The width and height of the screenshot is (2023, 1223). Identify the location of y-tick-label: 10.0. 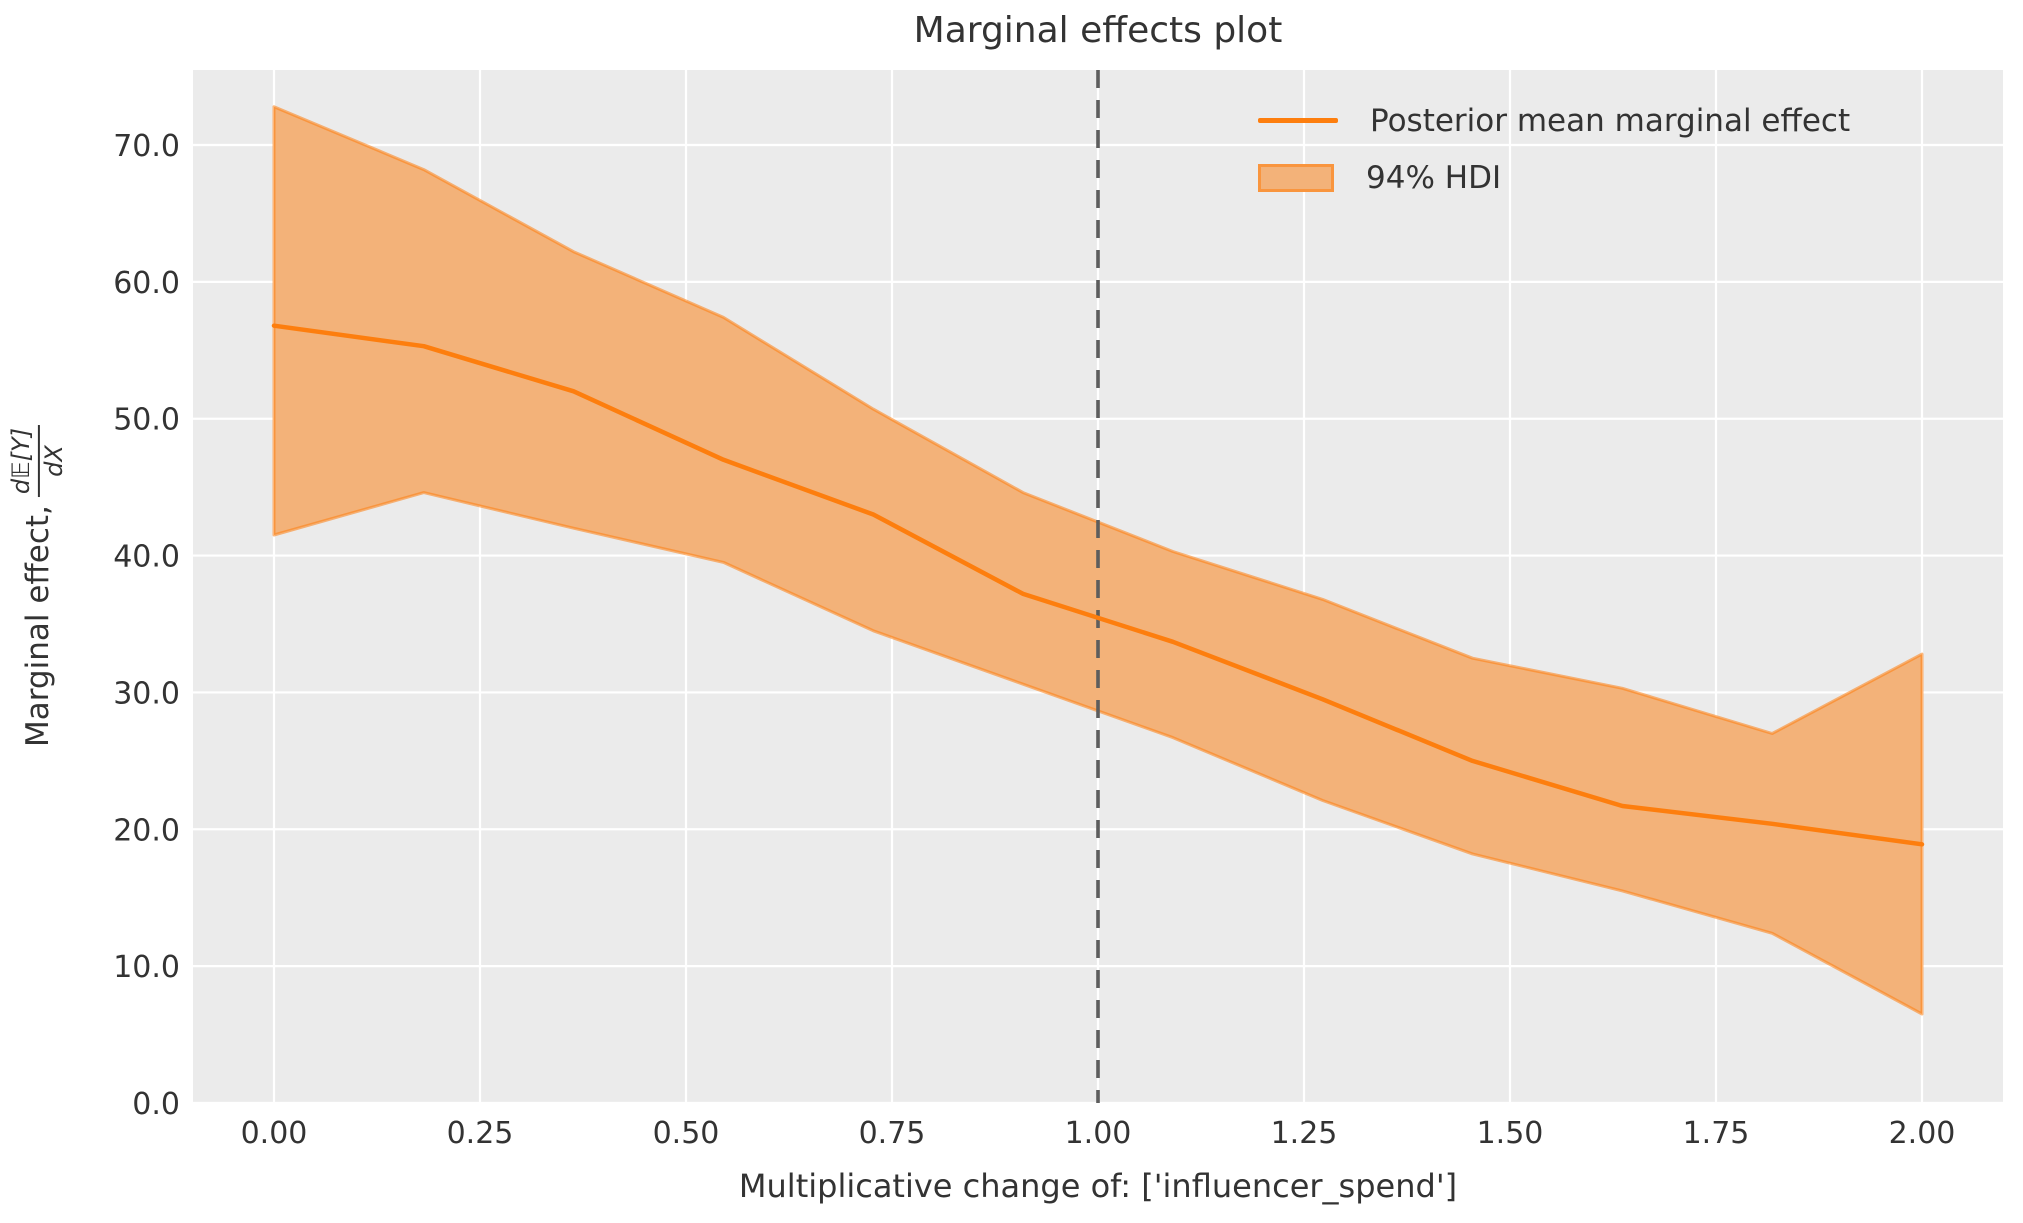
(146, 967).